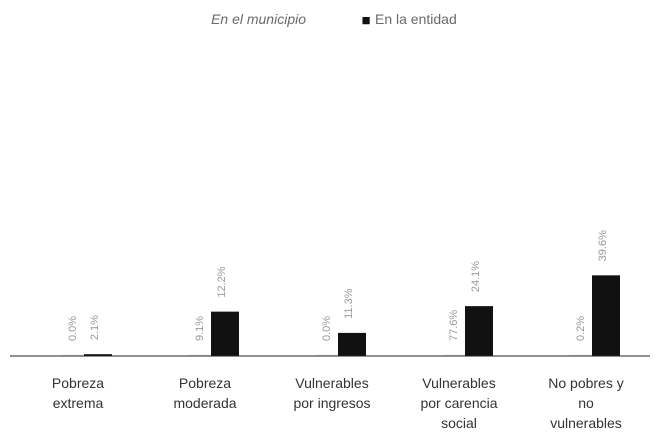 This screenshot has width=659, height=443. I want to click on legend-entry-municipio: En el municipio, so click(258, 19).